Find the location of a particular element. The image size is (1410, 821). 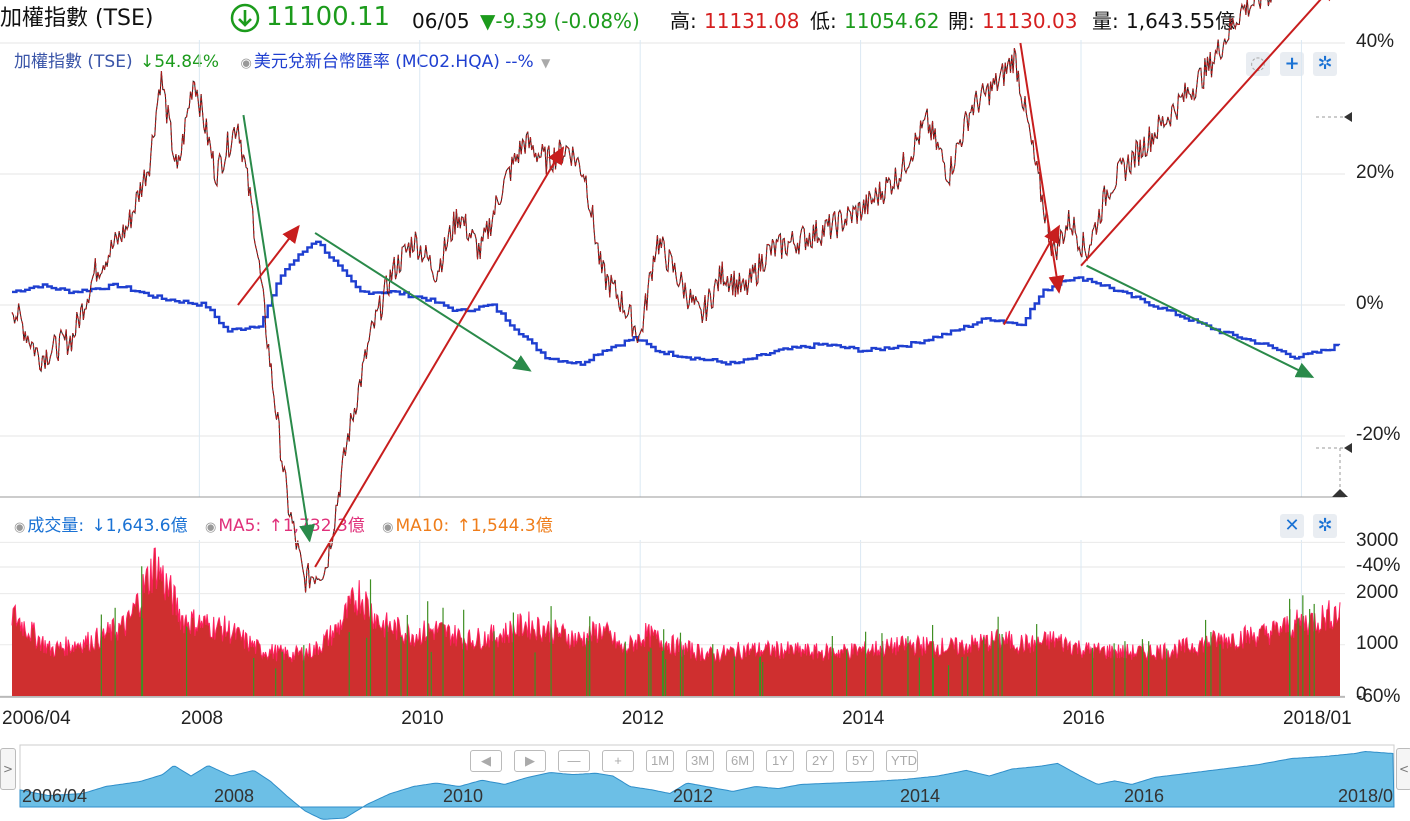

low-value: 11054.62 is located at coordinates (892, 21).